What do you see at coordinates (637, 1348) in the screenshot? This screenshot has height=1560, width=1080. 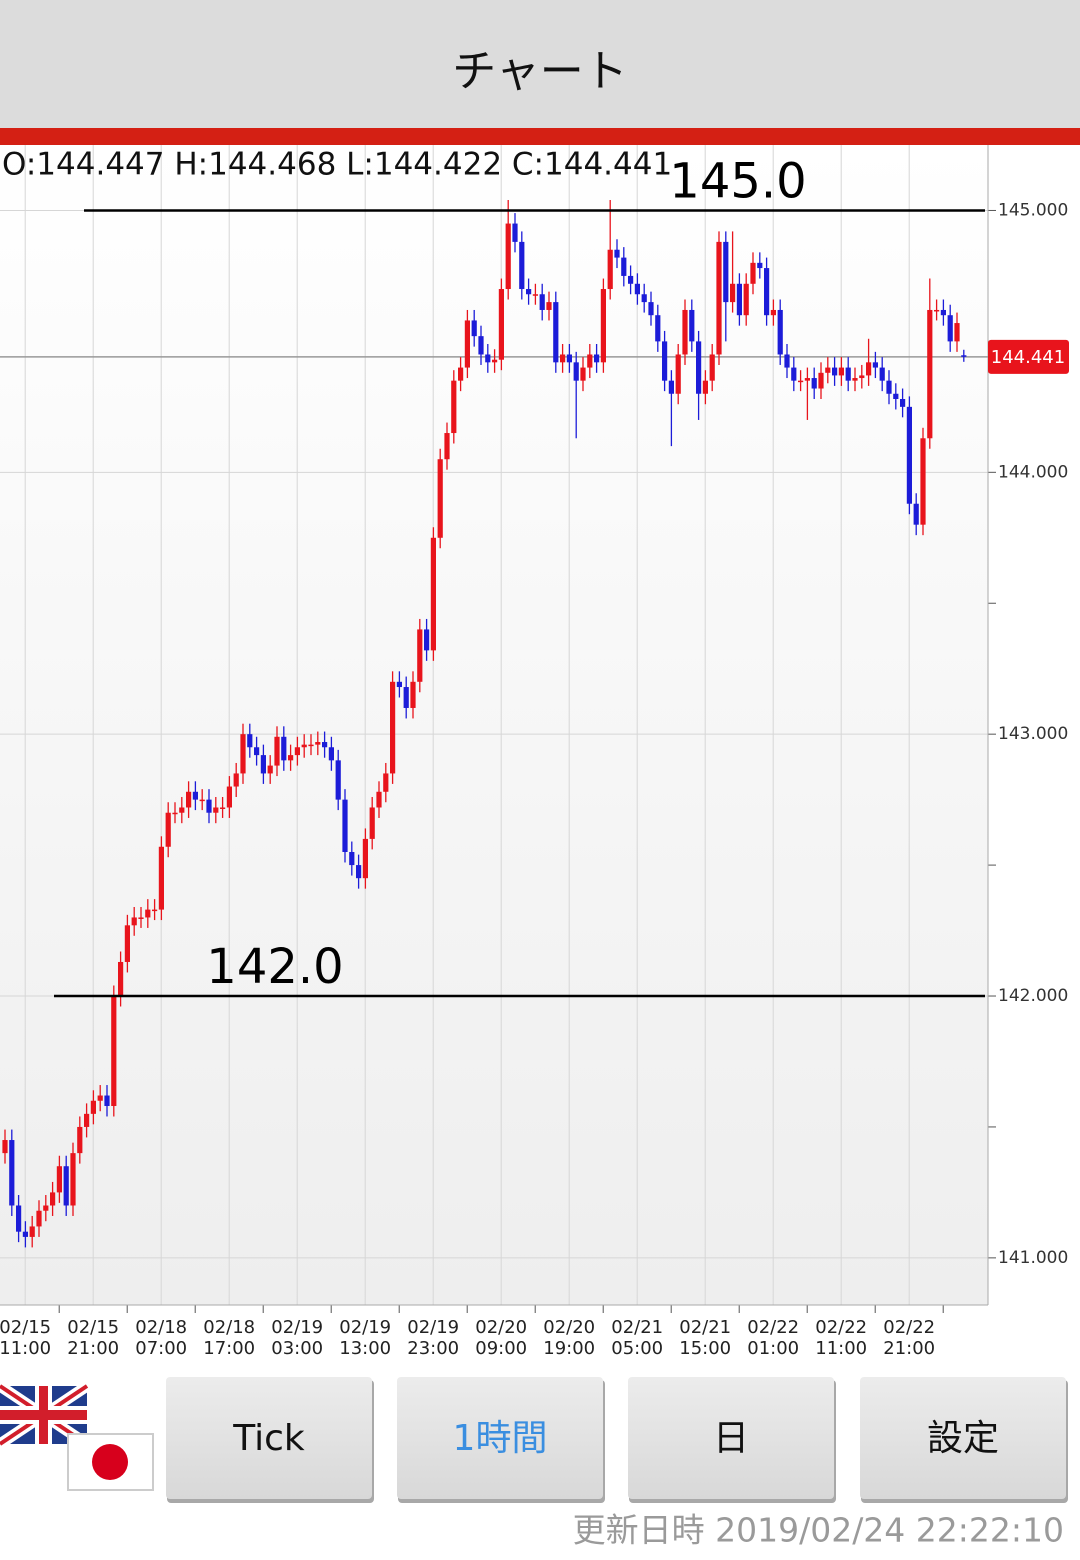 I see `x-tick-time: 05:00` at bounding box center [637, 1348].